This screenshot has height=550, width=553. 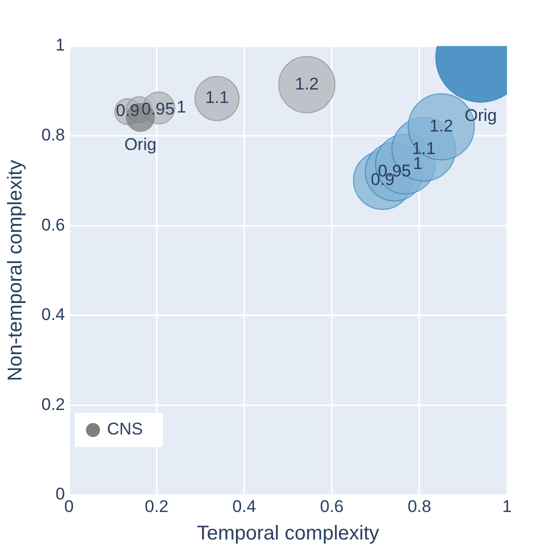 What do you see at coordinates (53, 134) in the screenshot?
I see `y-tick-label: 0.8` at bounding box center [53, 134].